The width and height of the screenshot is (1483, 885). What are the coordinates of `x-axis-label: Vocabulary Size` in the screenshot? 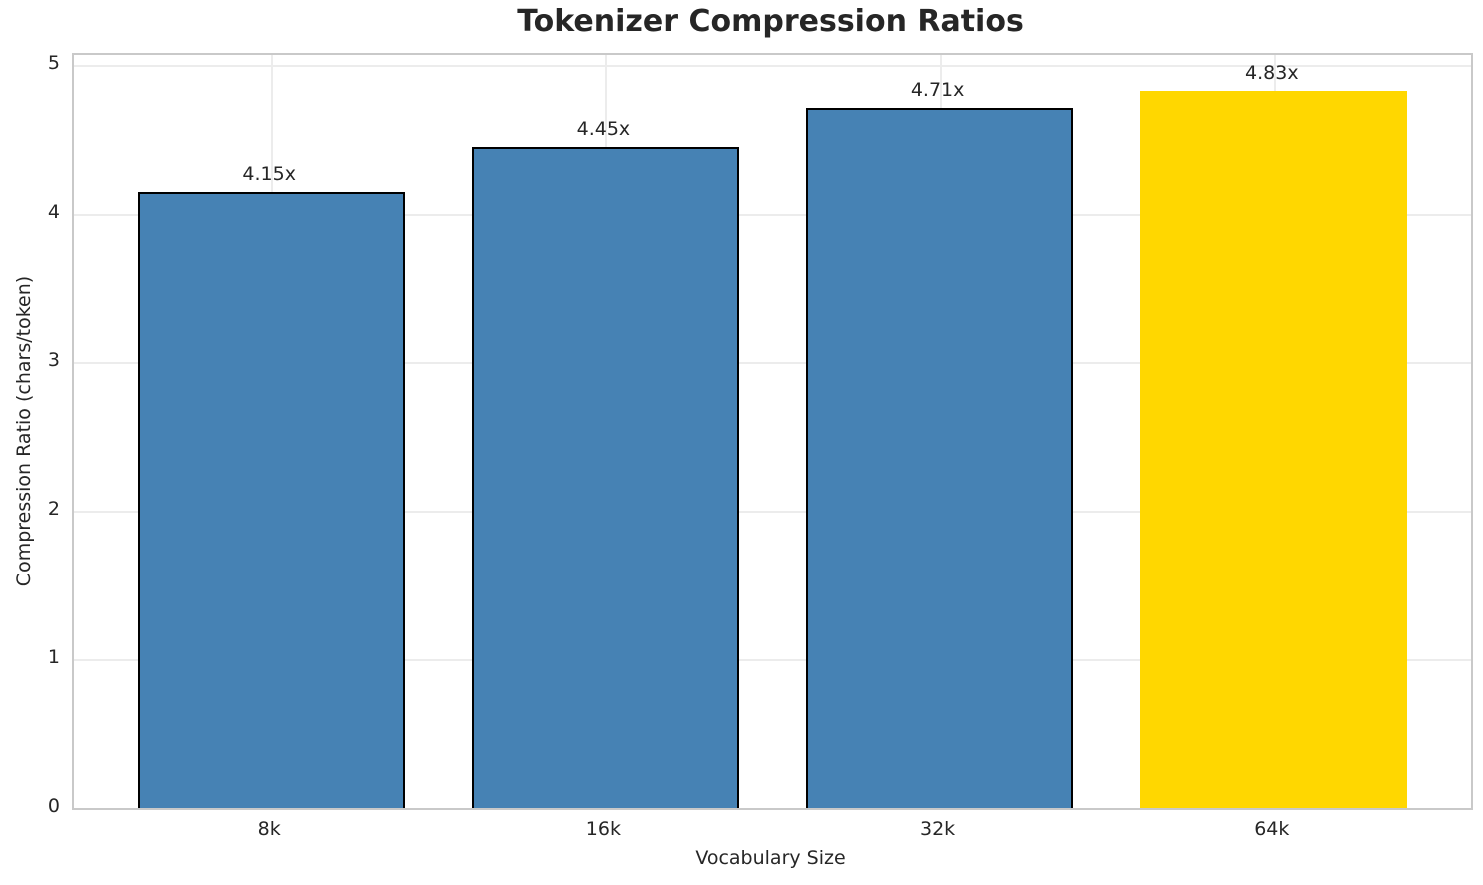 It's located at (770, 858).